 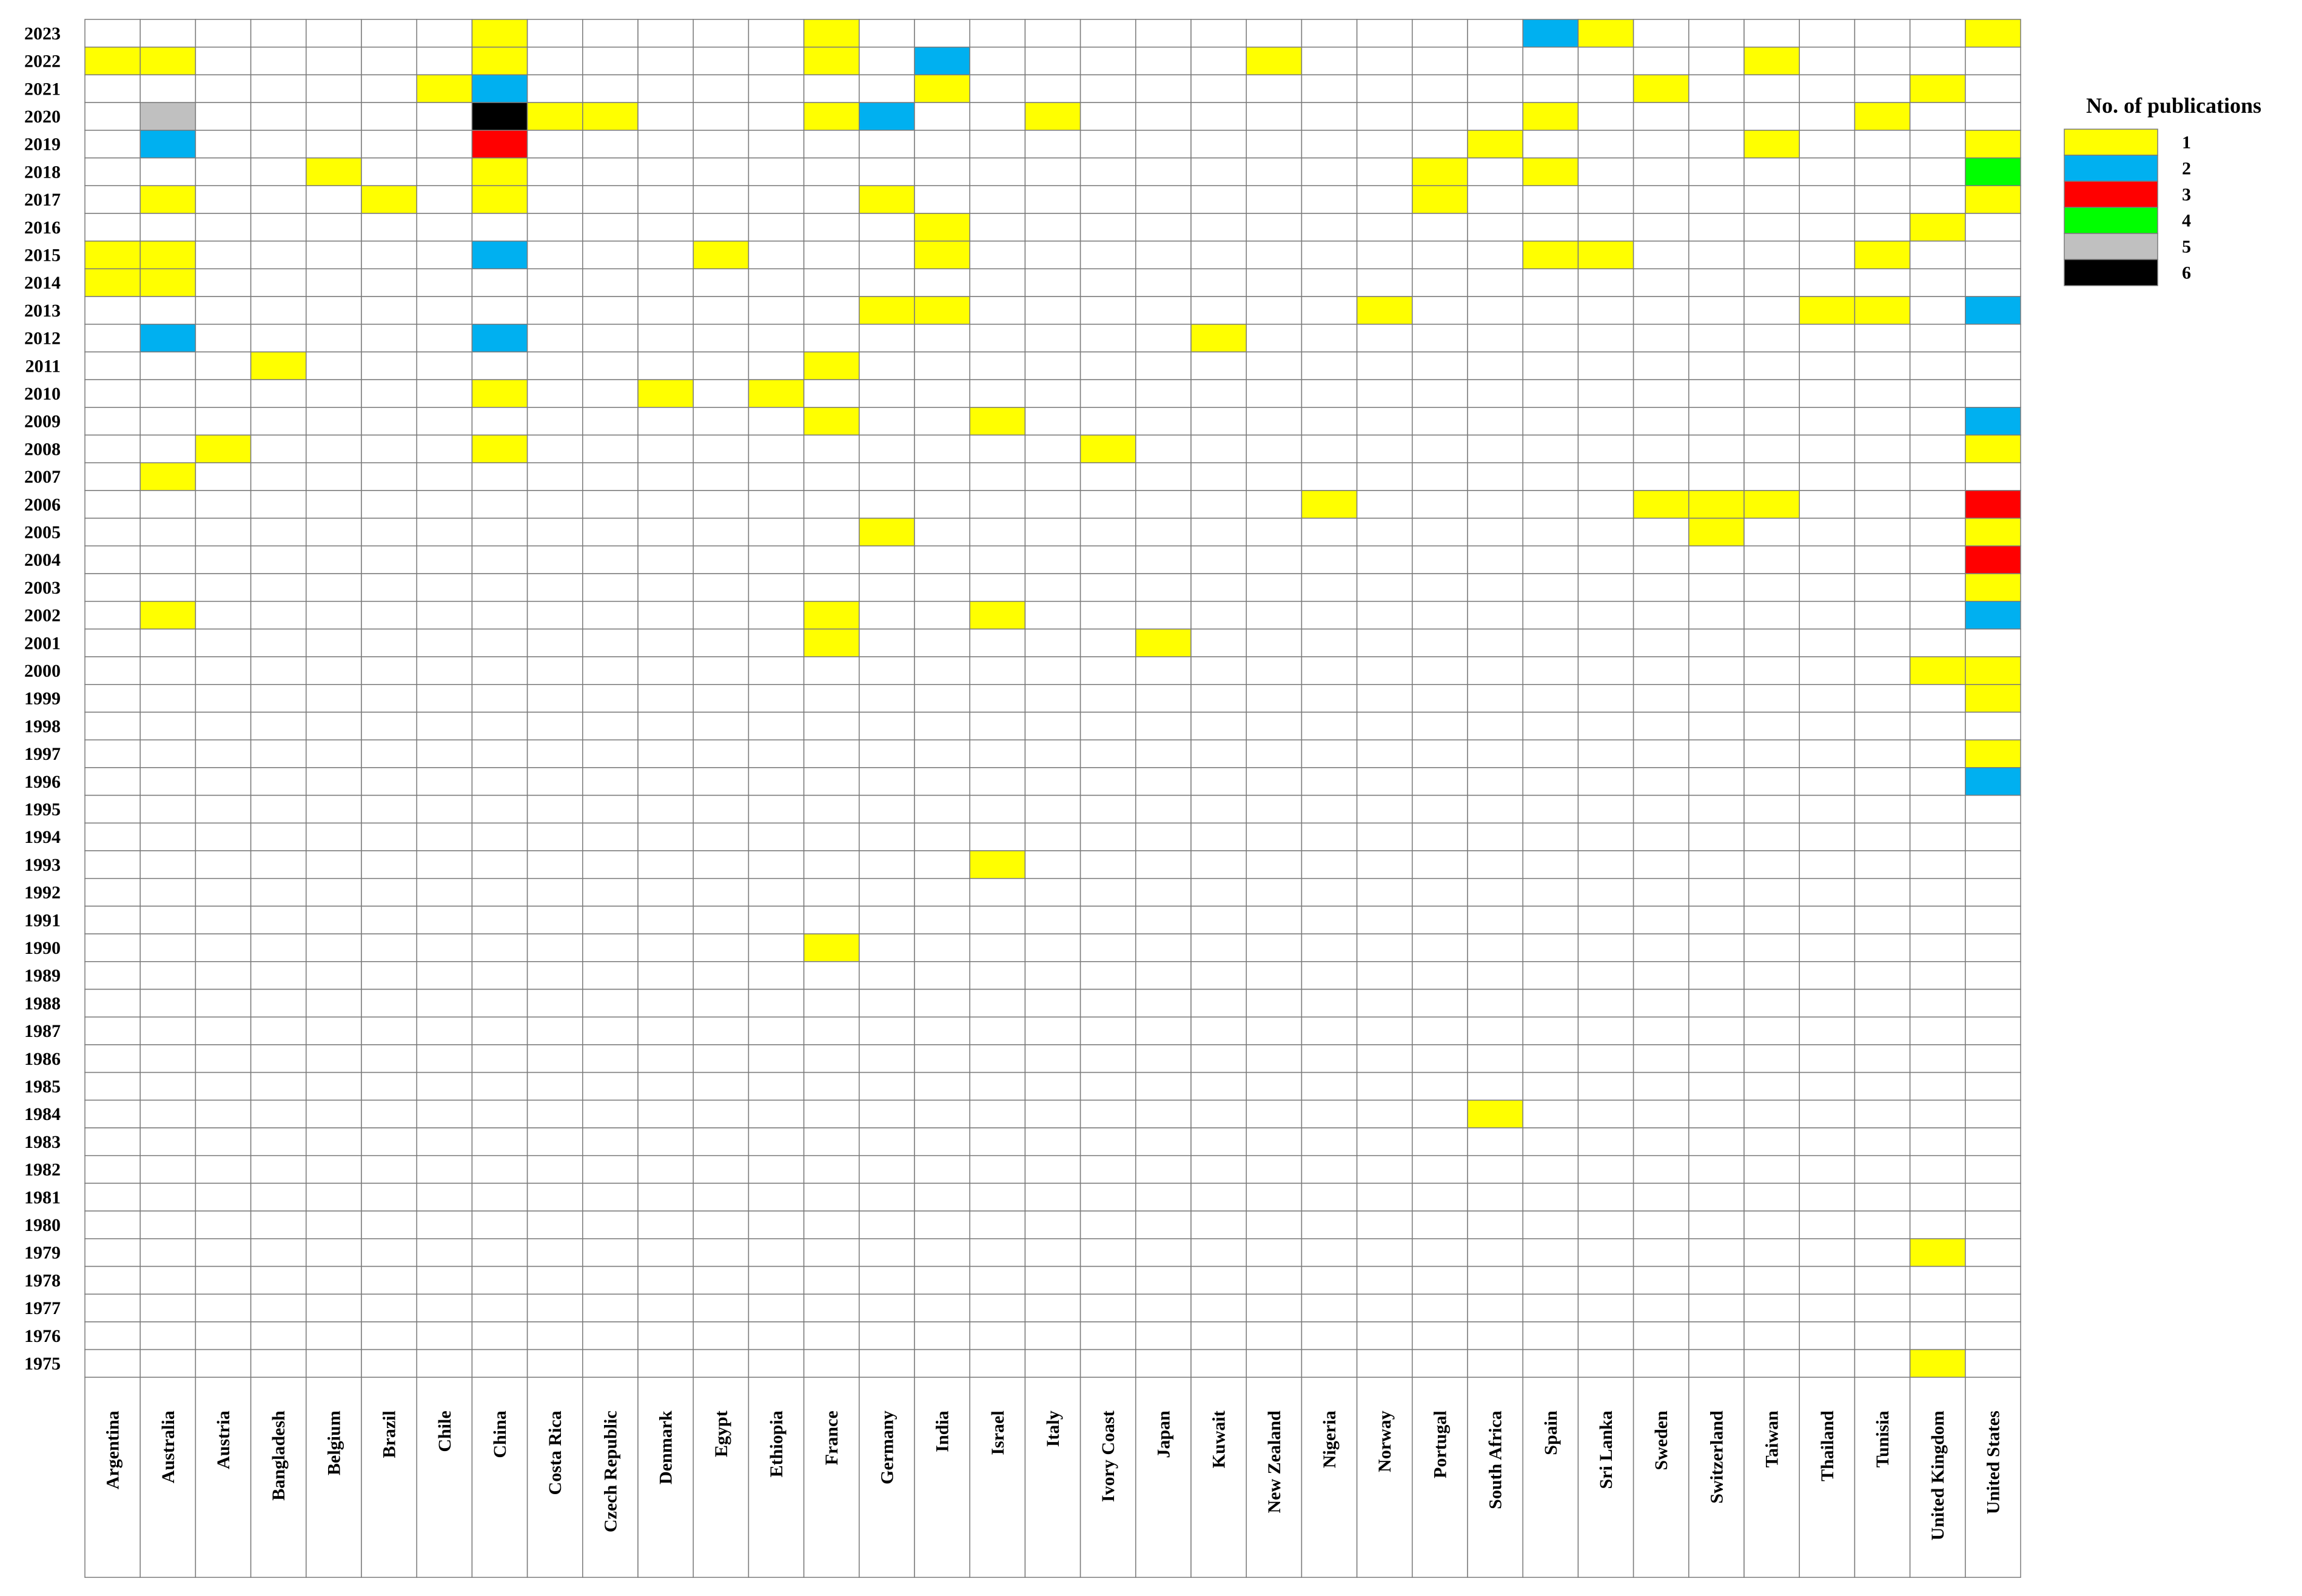 What do you see at coordinates (42, 89) in the screenshot?
I see `y-tick-label: 2021` at bounding box center [42, 89].